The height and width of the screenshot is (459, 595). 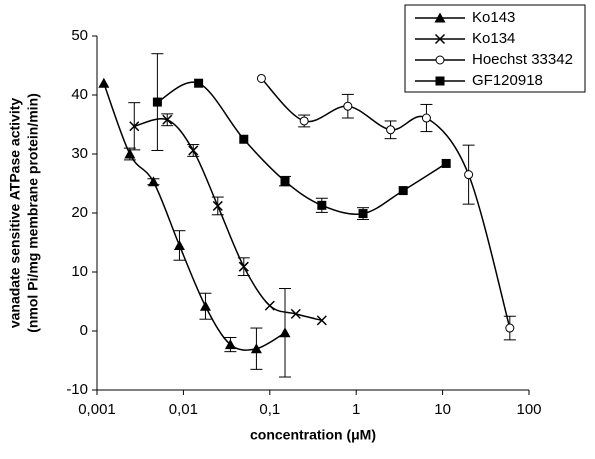 I want to click on legend-label: Hoechst 33342, so click(x=522, y=59).